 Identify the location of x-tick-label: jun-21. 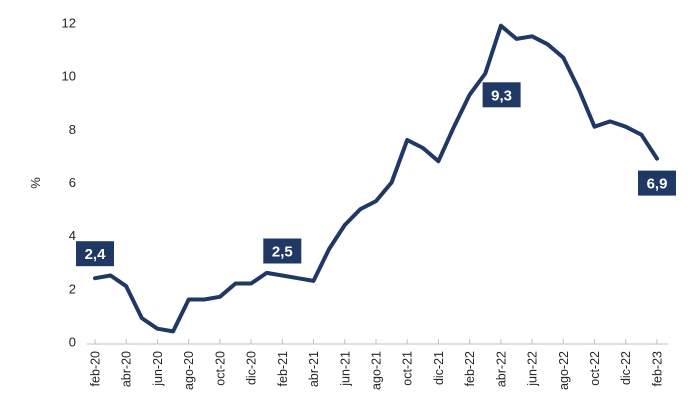
(345, 369).